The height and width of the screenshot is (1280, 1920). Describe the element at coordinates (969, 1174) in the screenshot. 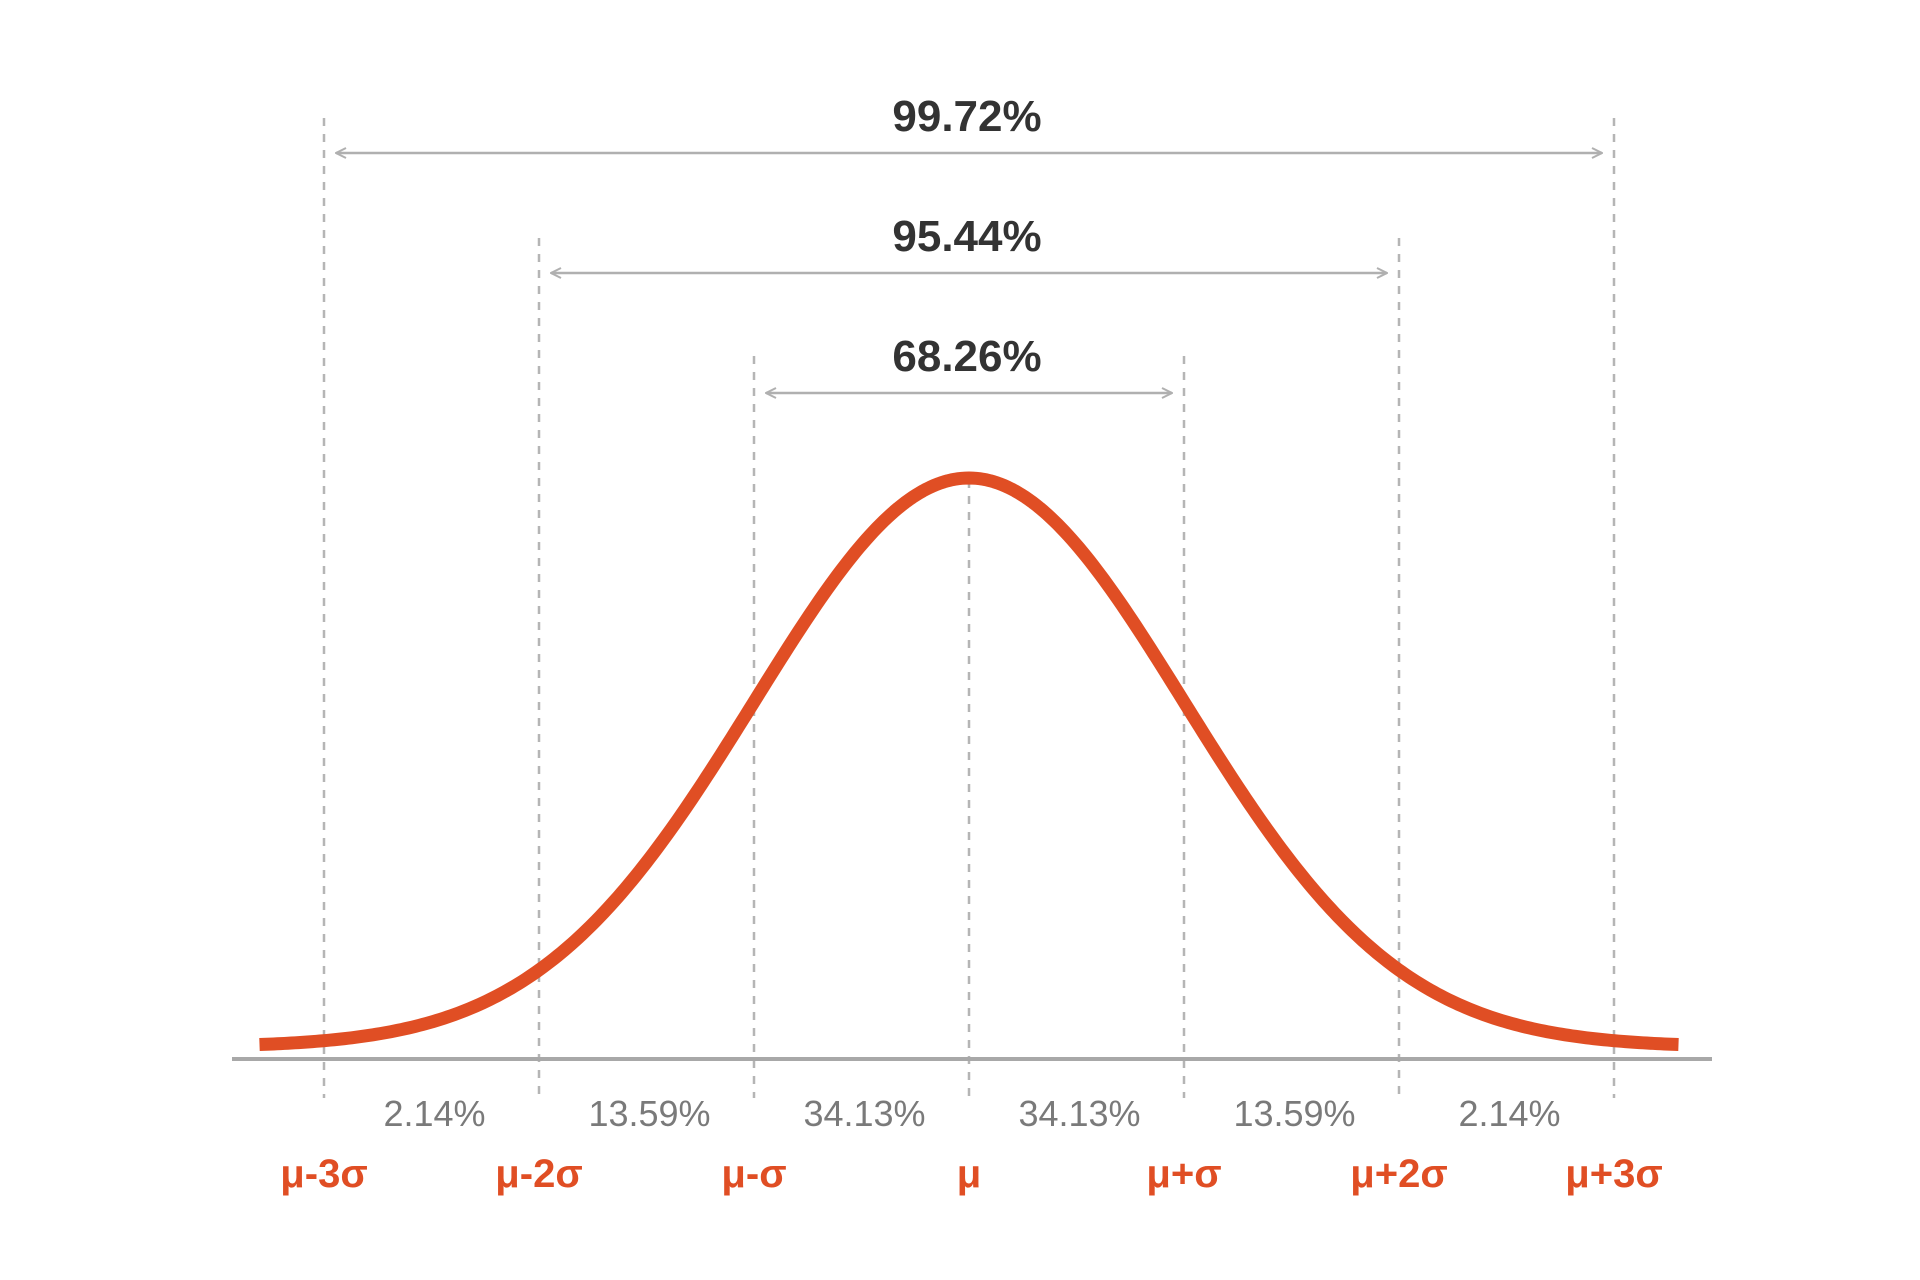

I see `sigma-tick-label: μ` at that location.